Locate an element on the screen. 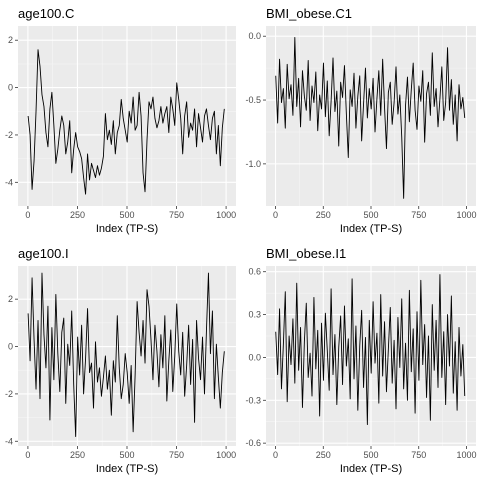  y-tick-label: 0.6 is located at coordinates (254, 272).